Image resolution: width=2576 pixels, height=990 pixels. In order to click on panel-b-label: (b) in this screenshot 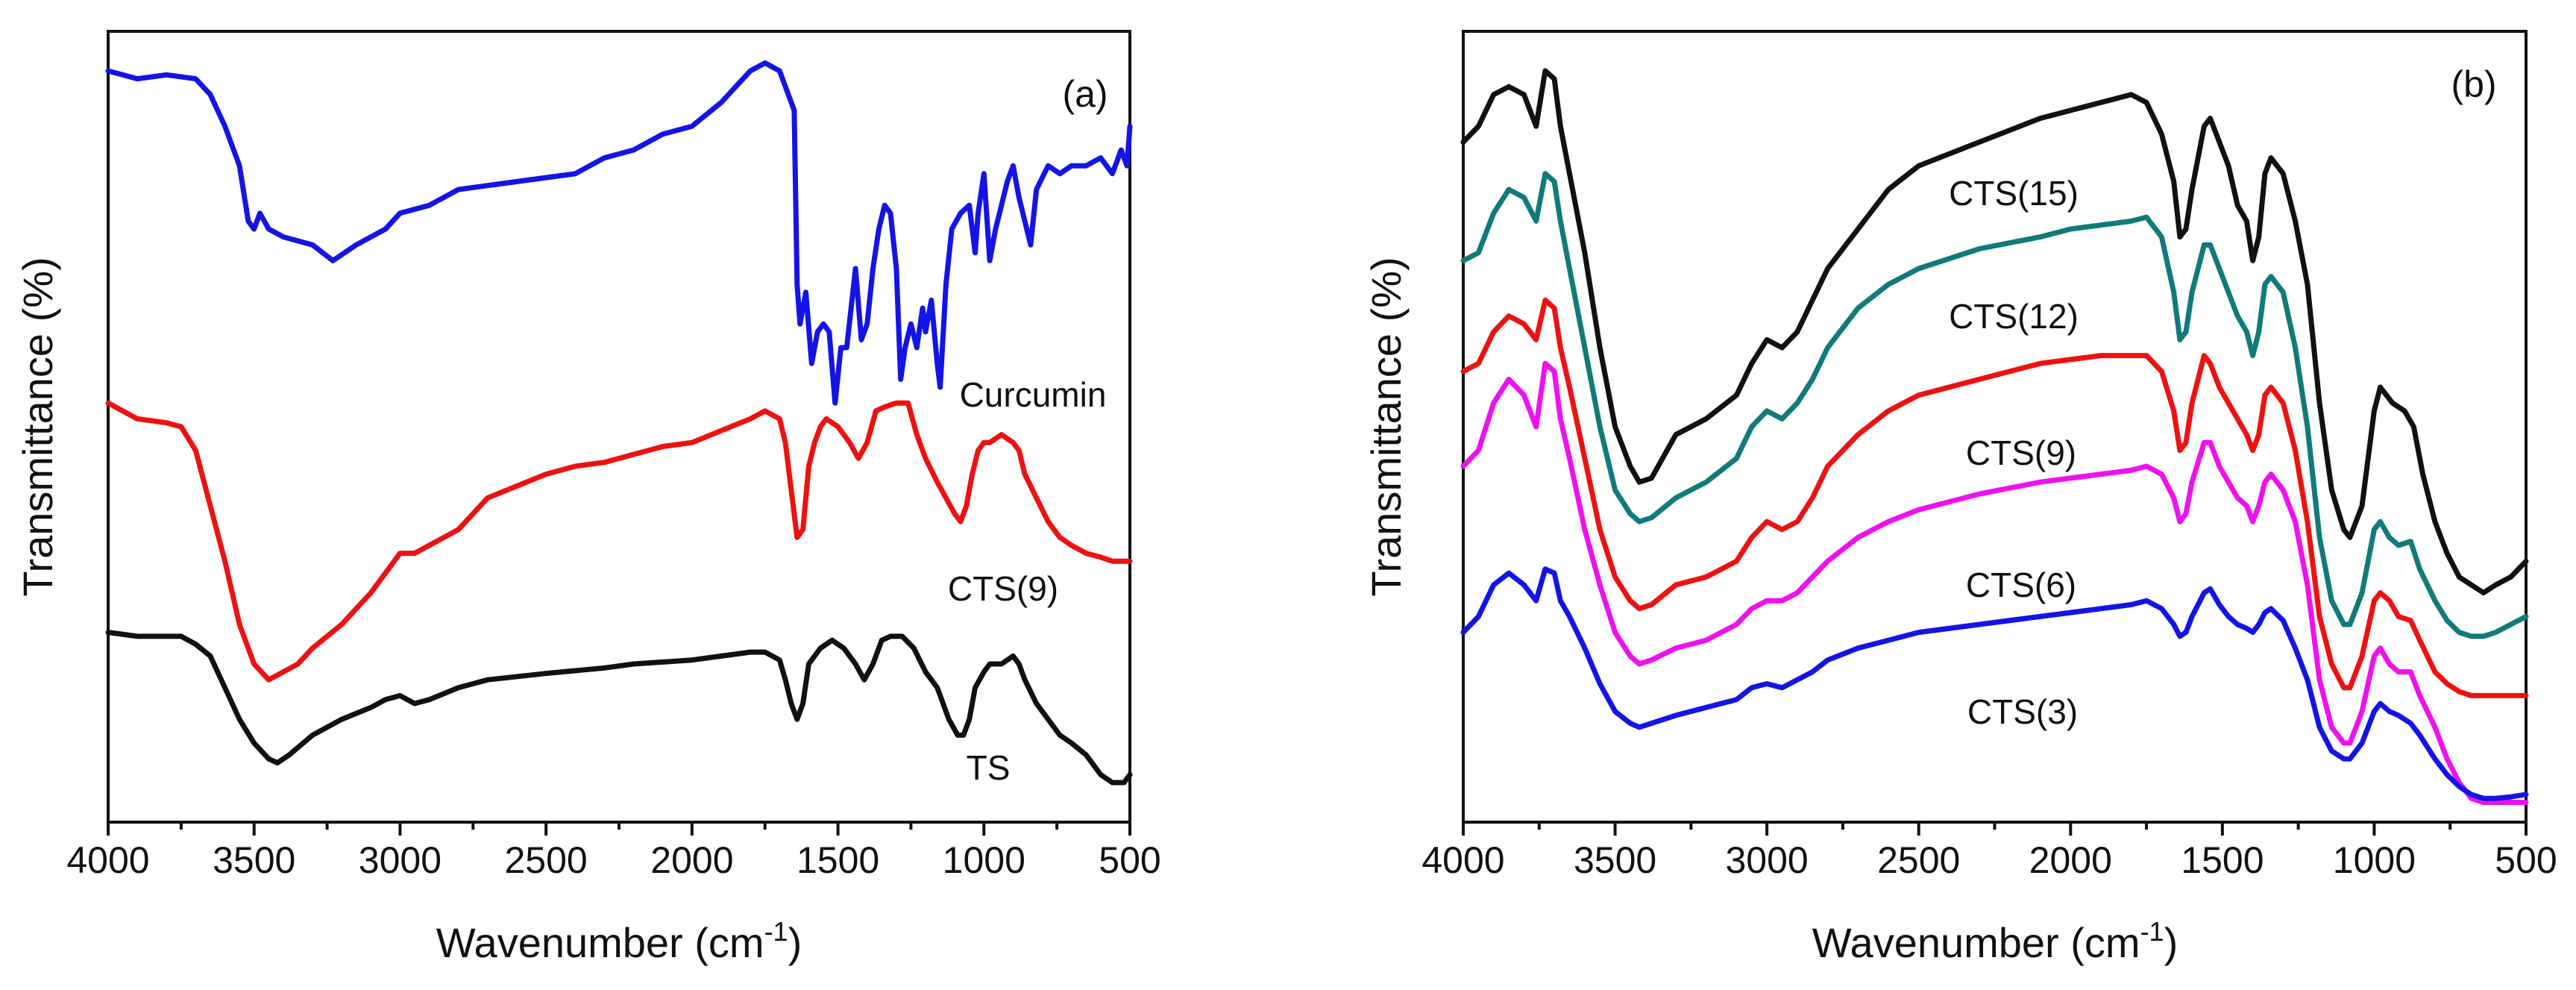, I will do `click(2474, 84)`.